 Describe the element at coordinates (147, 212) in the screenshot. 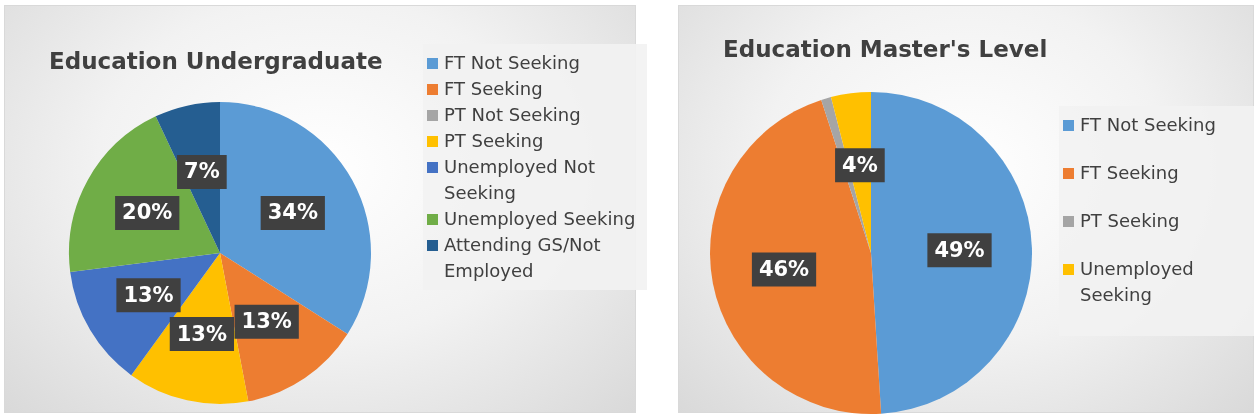

I see `data-label: 20%` at that location.